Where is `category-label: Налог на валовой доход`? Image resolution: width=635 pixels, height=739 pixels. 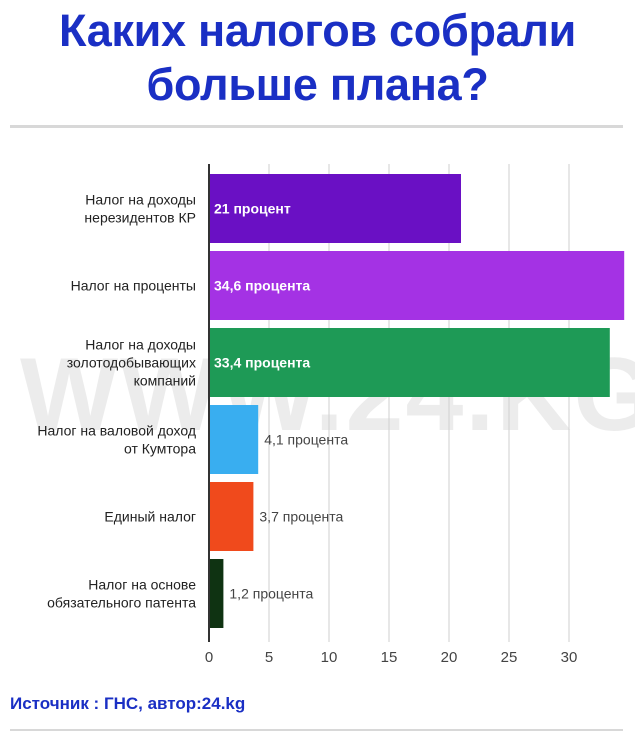
category-label: Налог на валовой доход is located at coordinates (116, 431).